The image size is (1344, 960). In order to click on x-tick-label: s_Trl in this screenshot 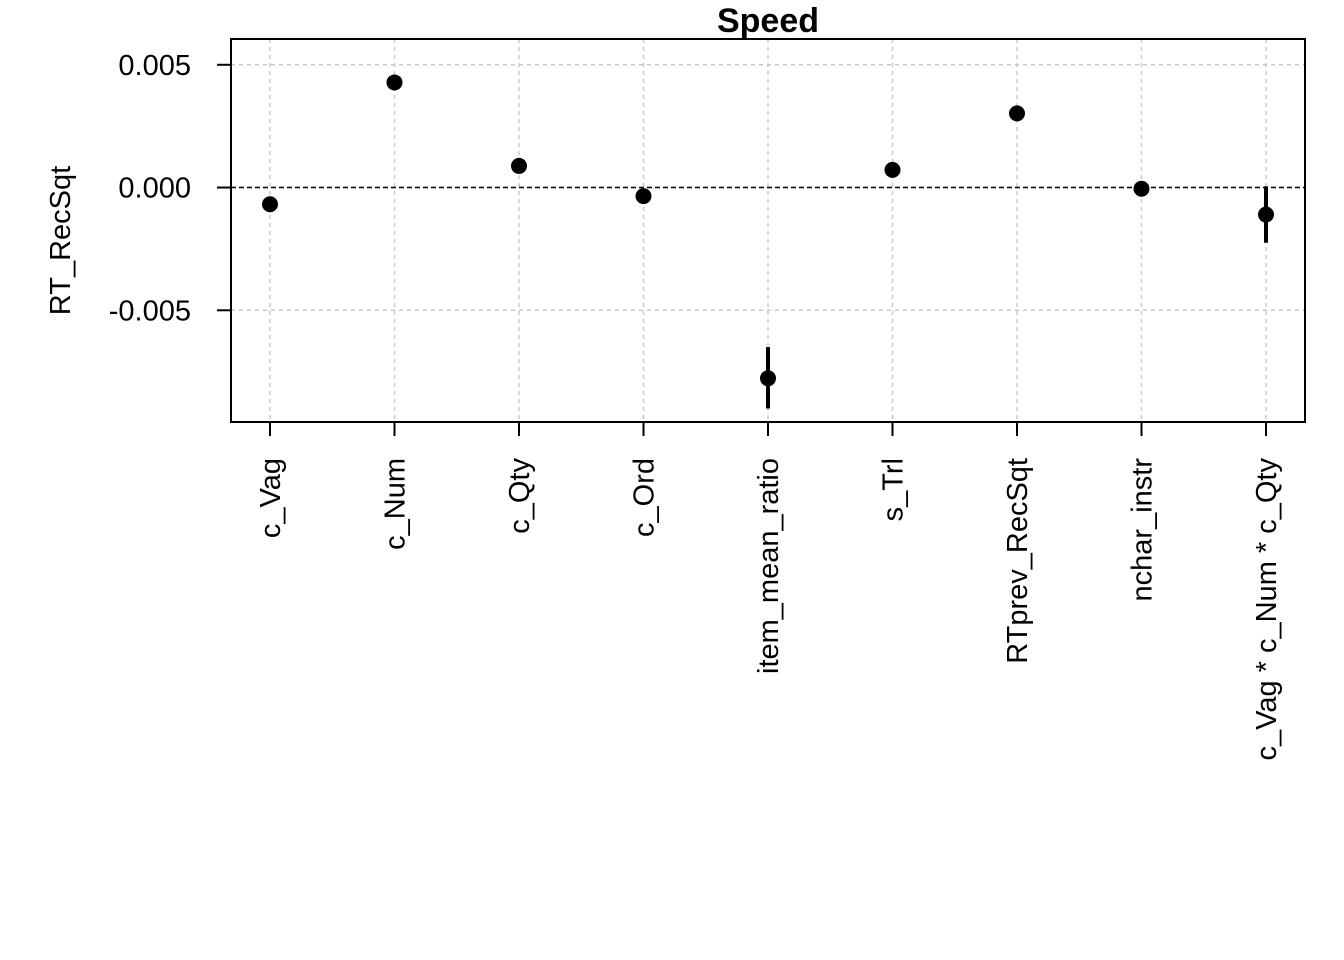, I will do `click(894, 489)`.